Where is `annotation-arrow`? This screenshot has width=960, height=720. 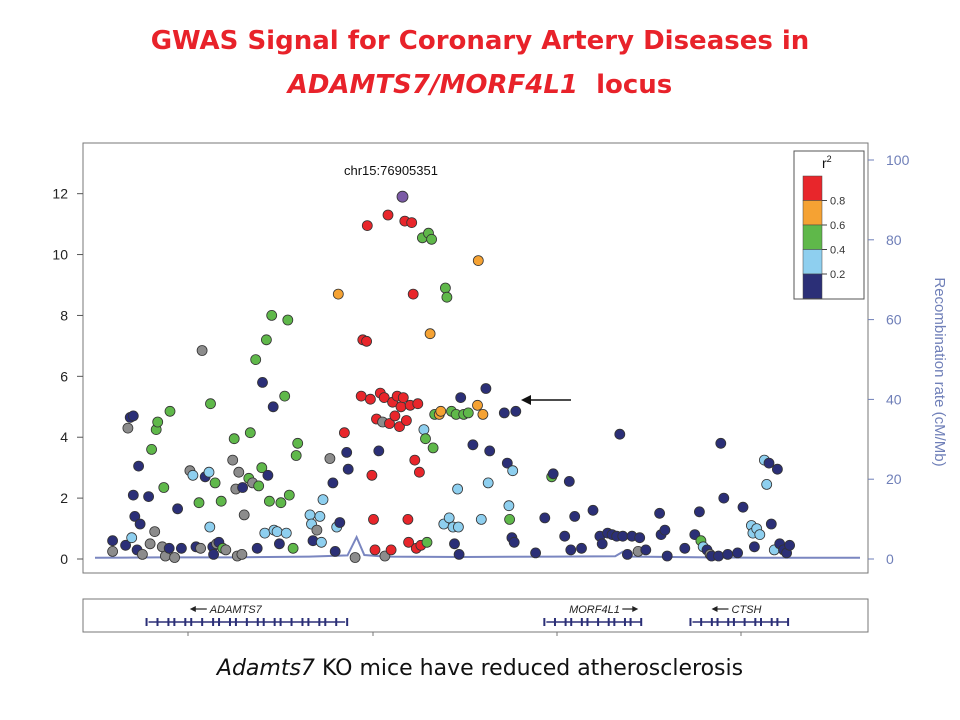
annotation-arrow is located at coordinates (546, 400).